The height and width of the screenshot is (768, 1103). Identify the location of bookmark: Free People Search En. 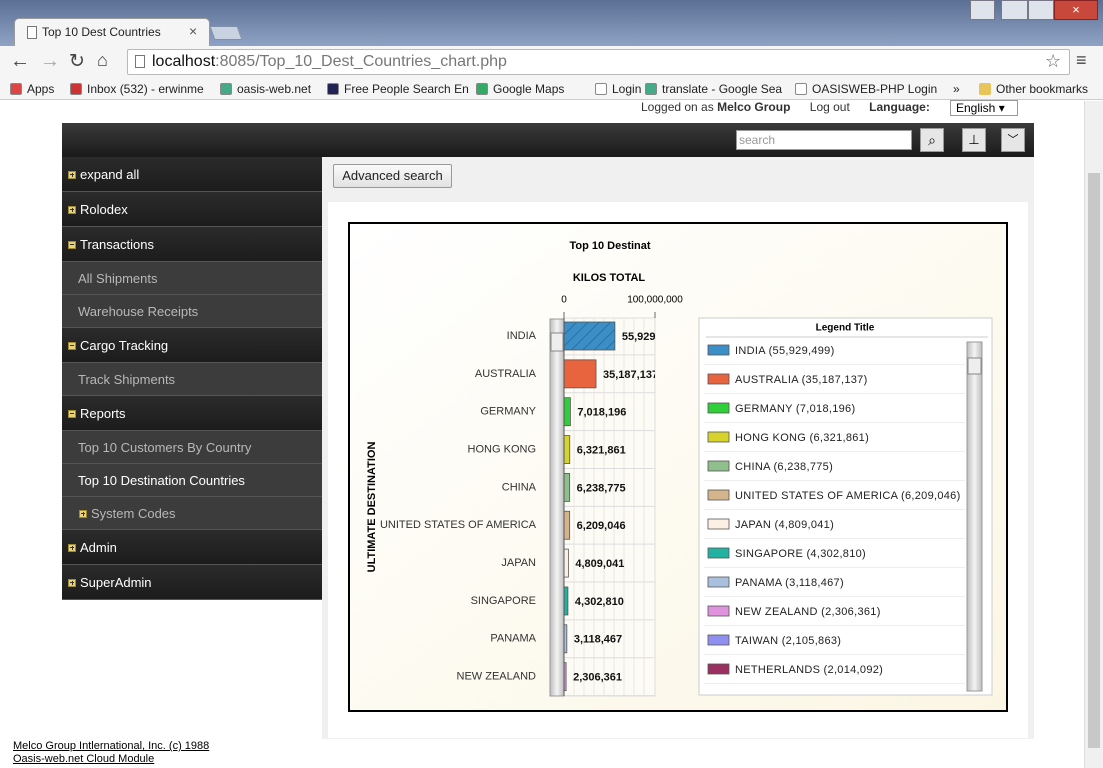
(398, 89).